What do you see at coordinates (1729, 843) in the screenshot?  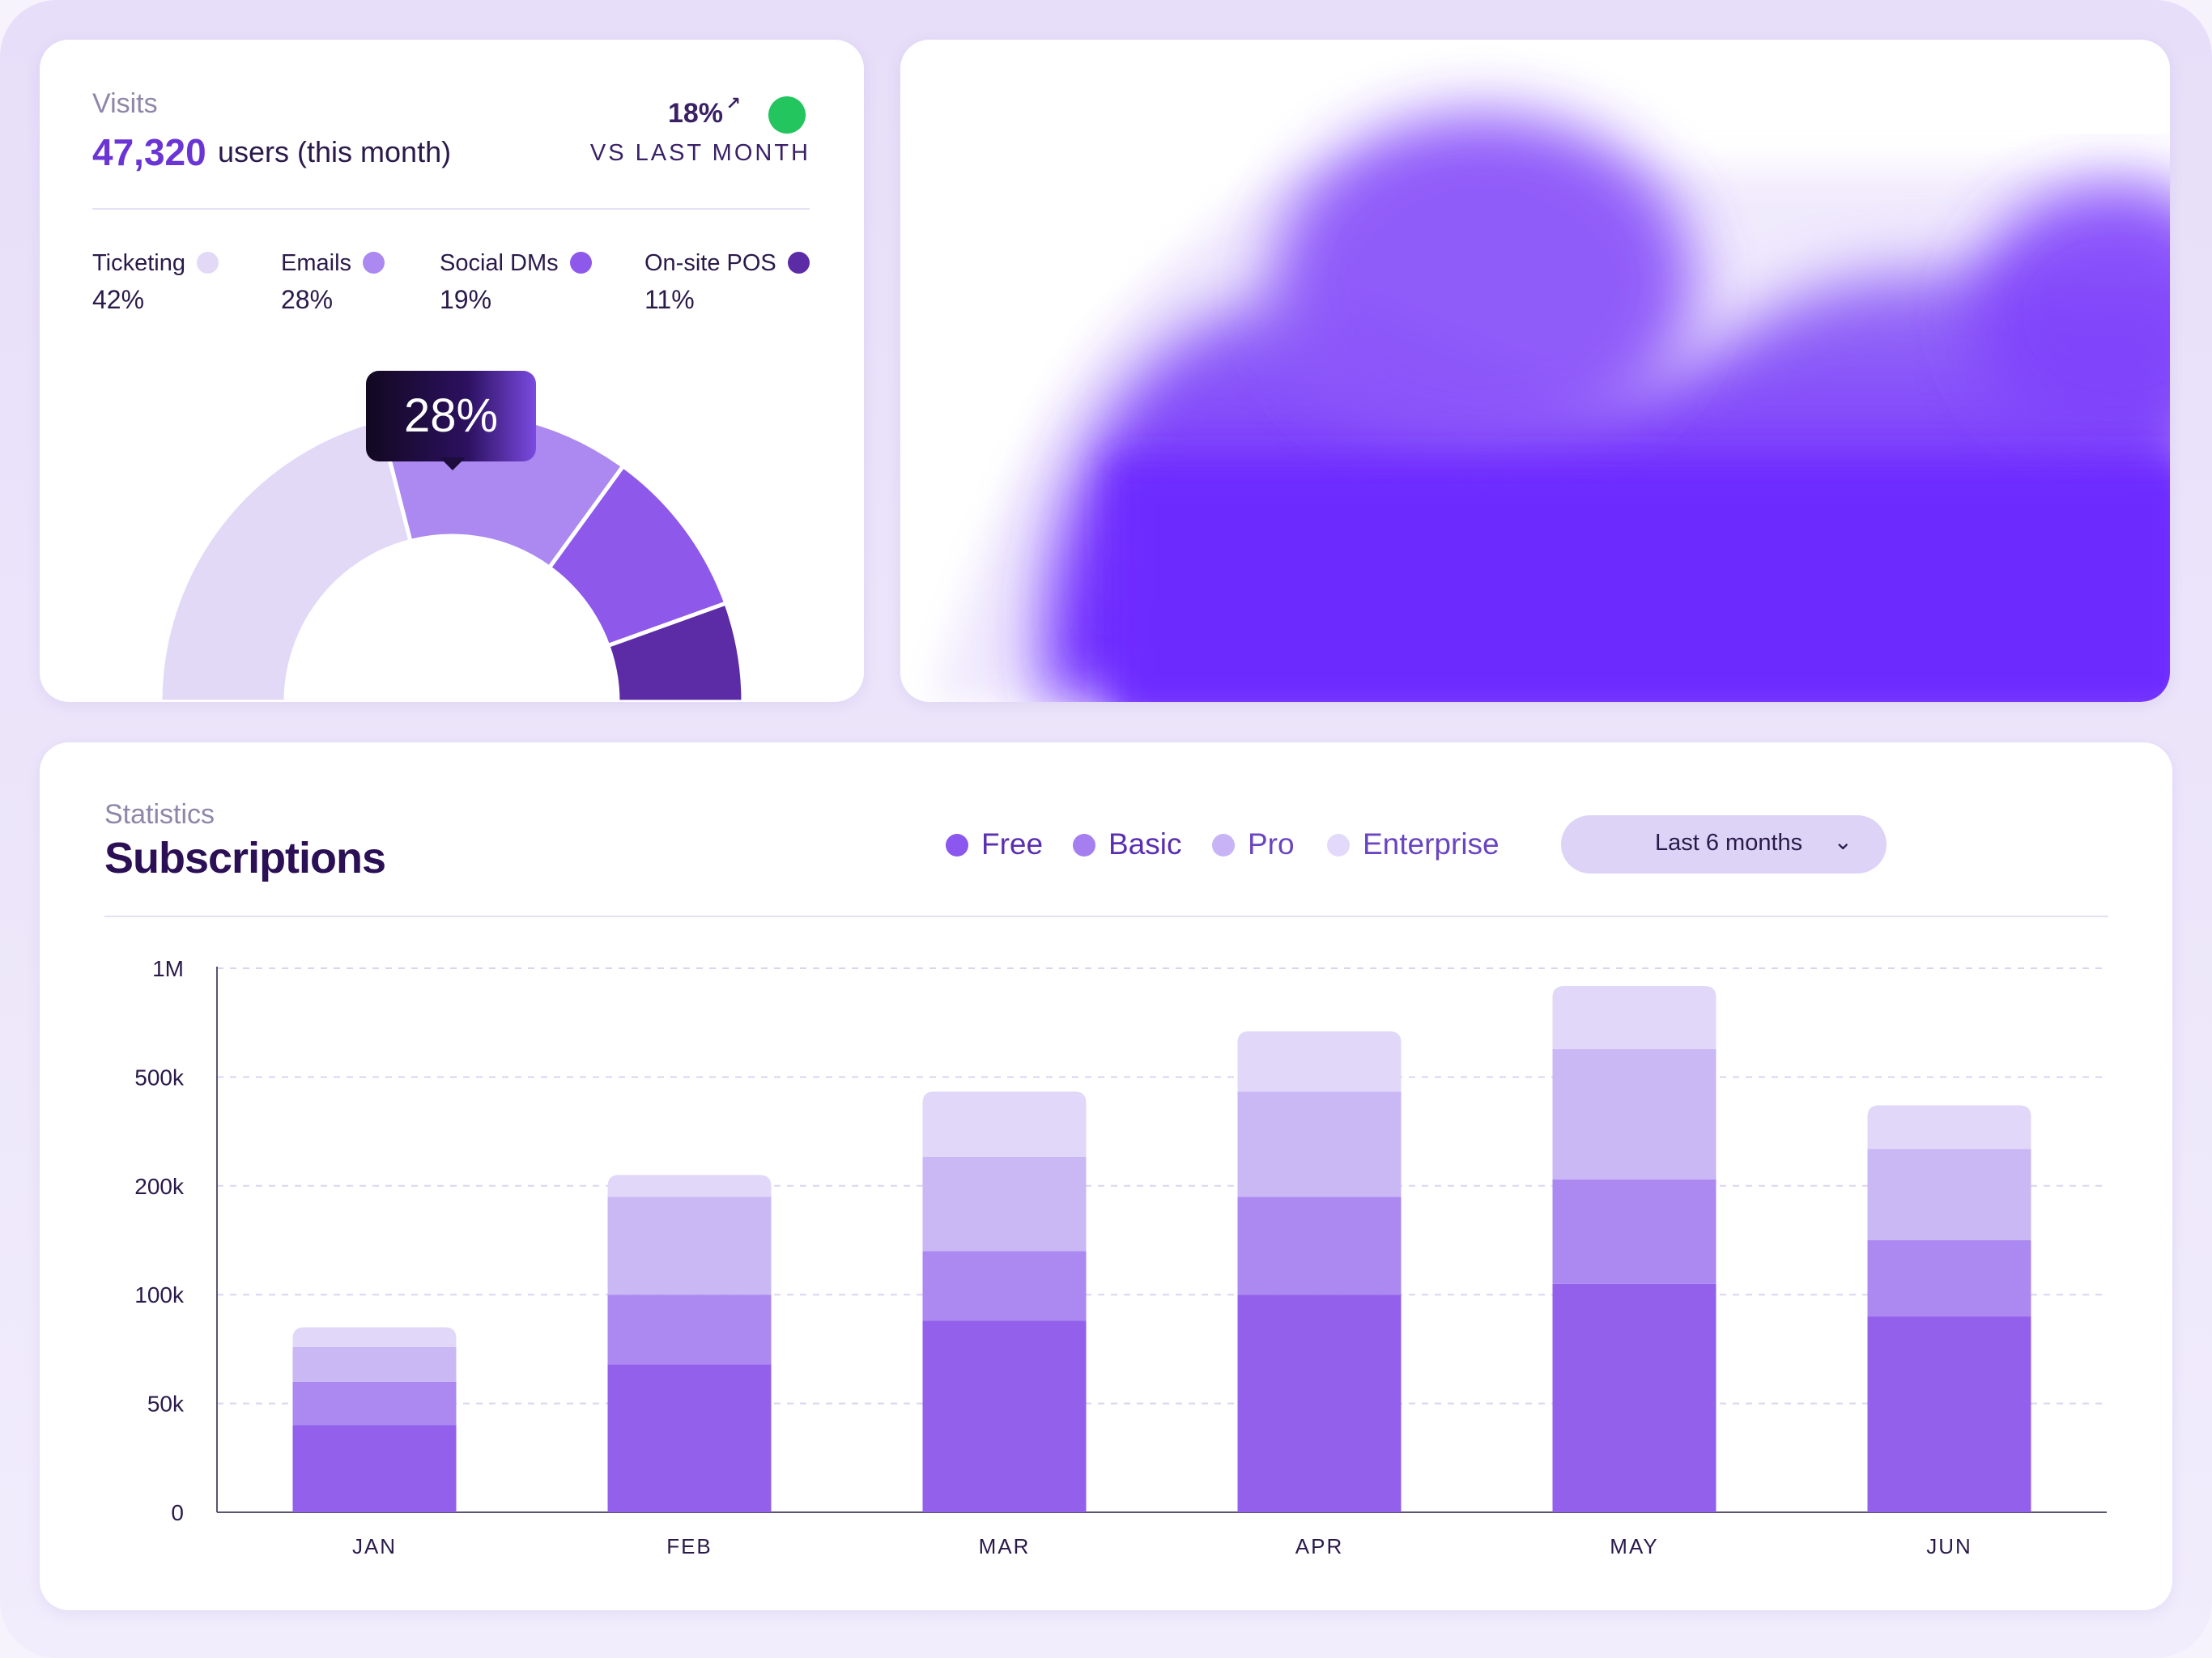 I see `date-range-label: Last 6 months` at bounding box center [1729, 843].